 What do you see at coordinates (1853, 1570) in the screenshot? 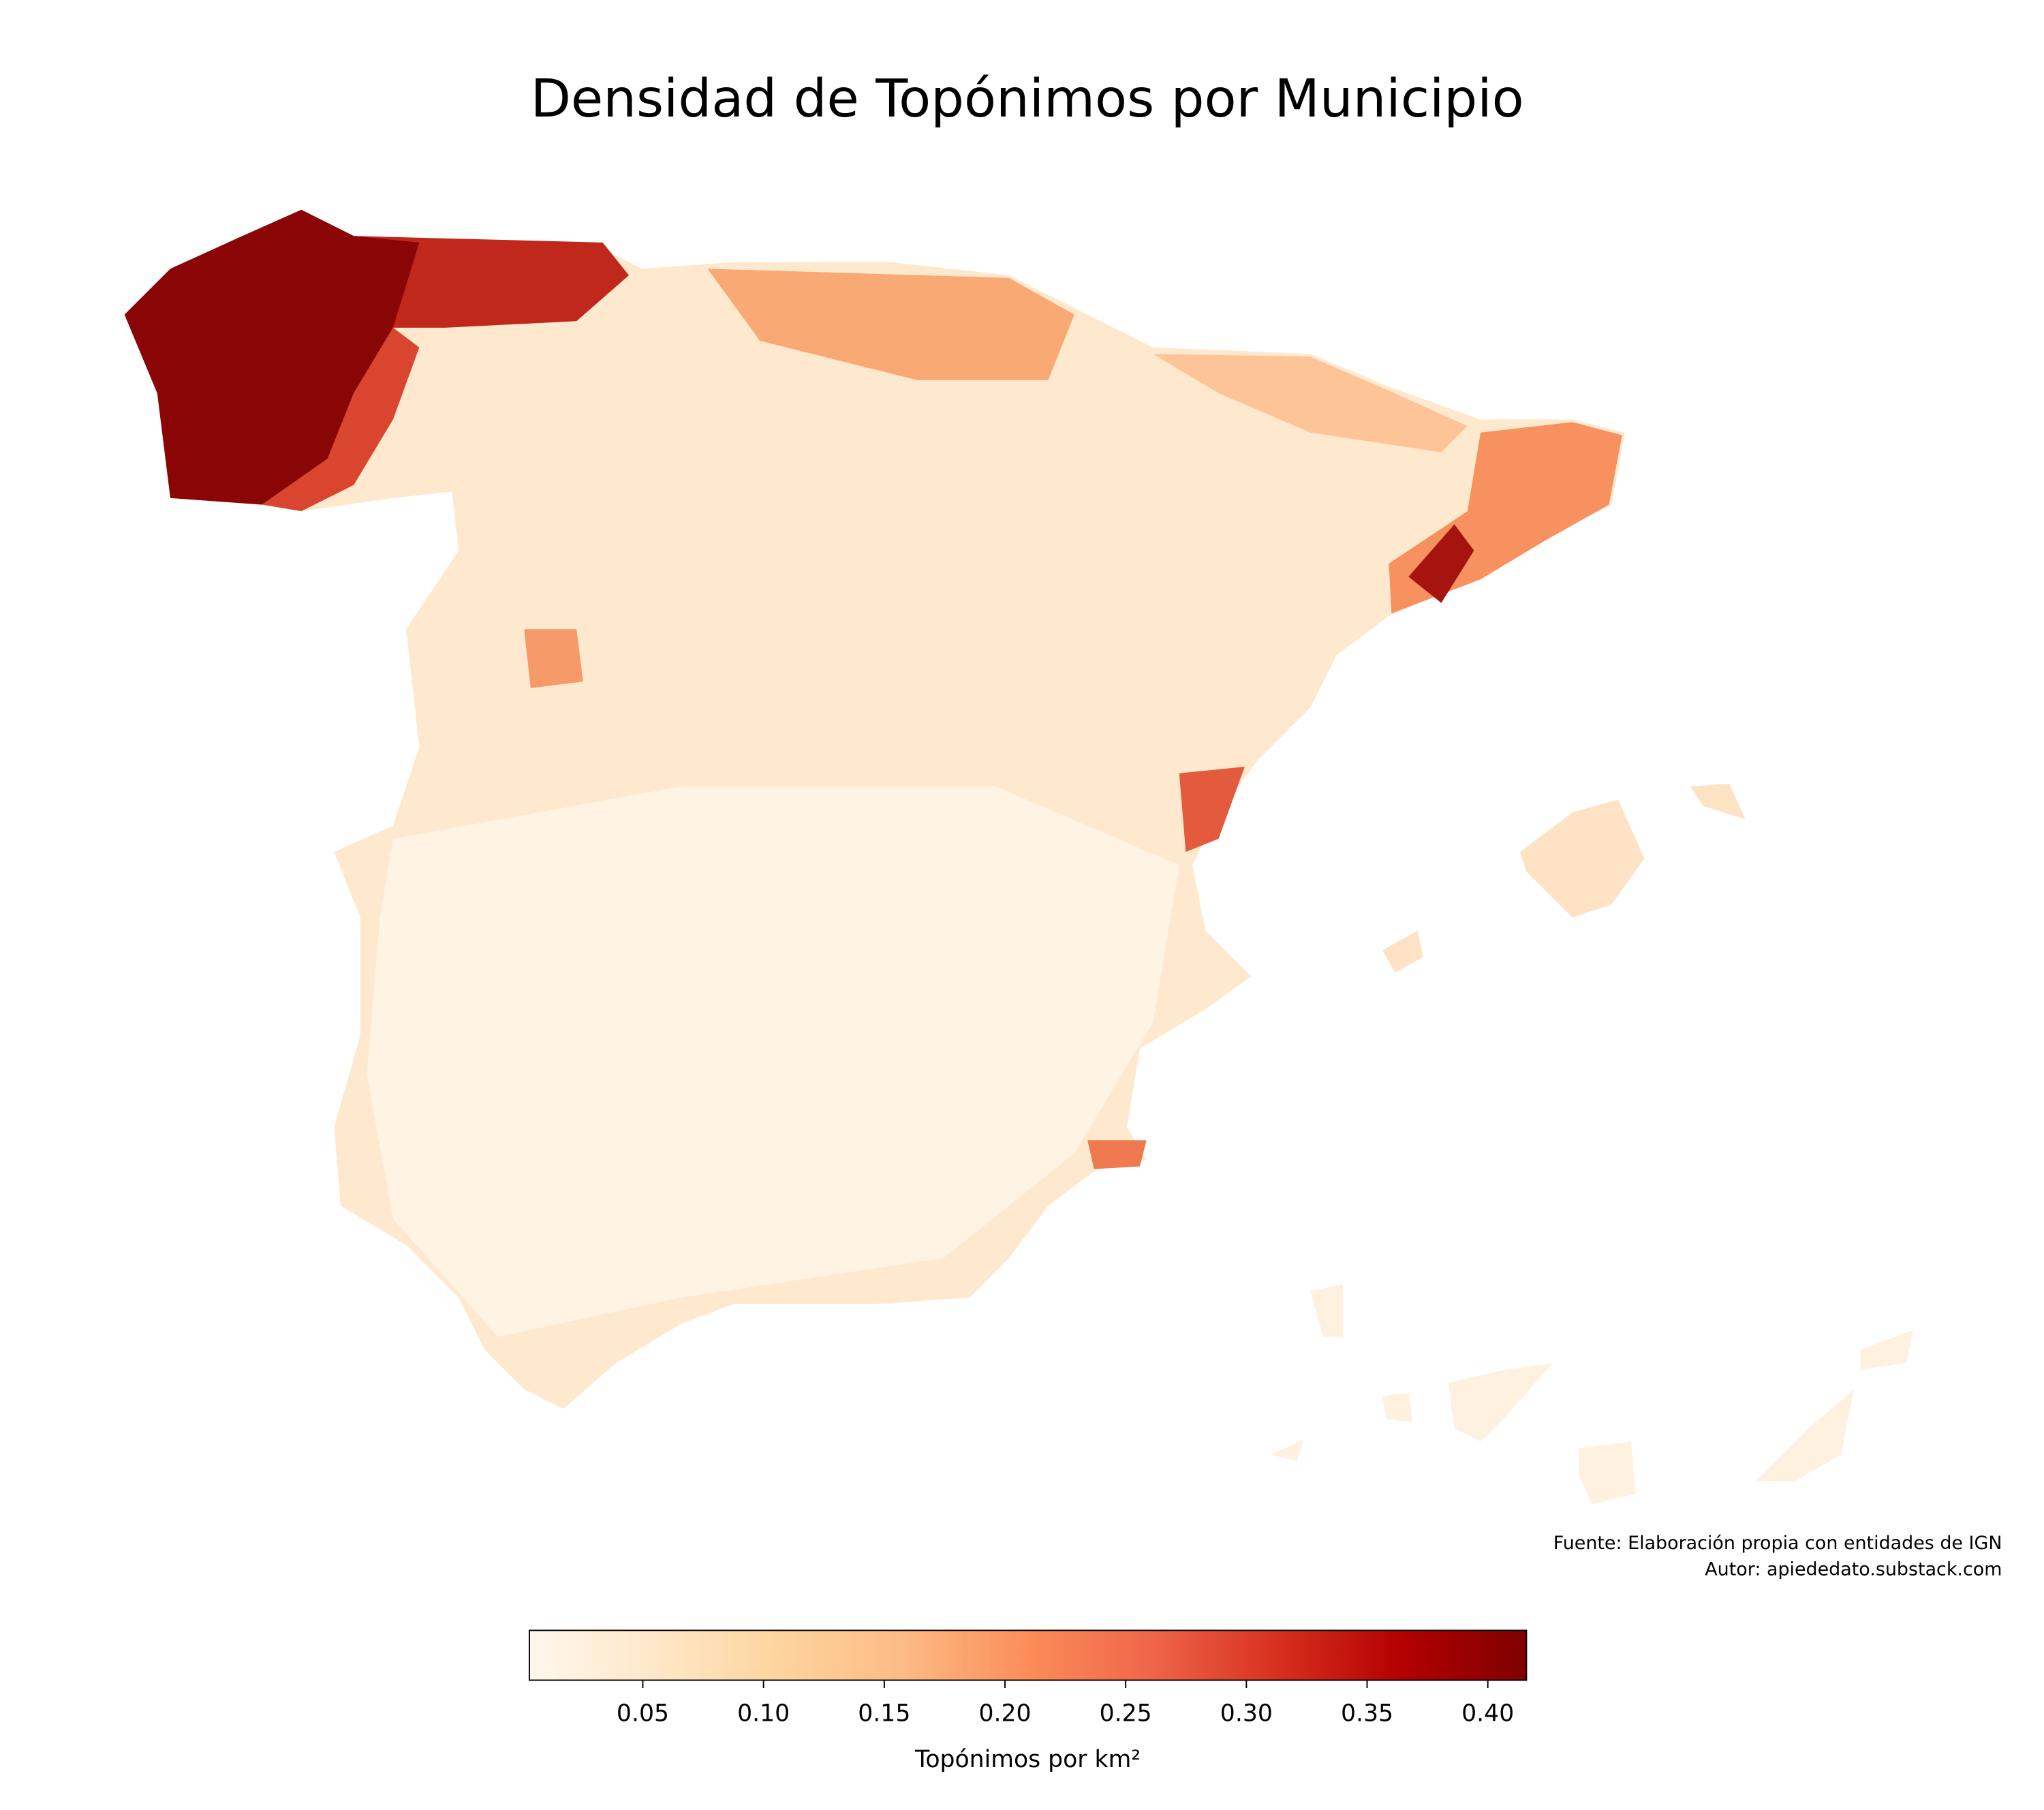
I see `author-note: Autor: apiededato.substack.com` at bounding box center [1853, 1570].